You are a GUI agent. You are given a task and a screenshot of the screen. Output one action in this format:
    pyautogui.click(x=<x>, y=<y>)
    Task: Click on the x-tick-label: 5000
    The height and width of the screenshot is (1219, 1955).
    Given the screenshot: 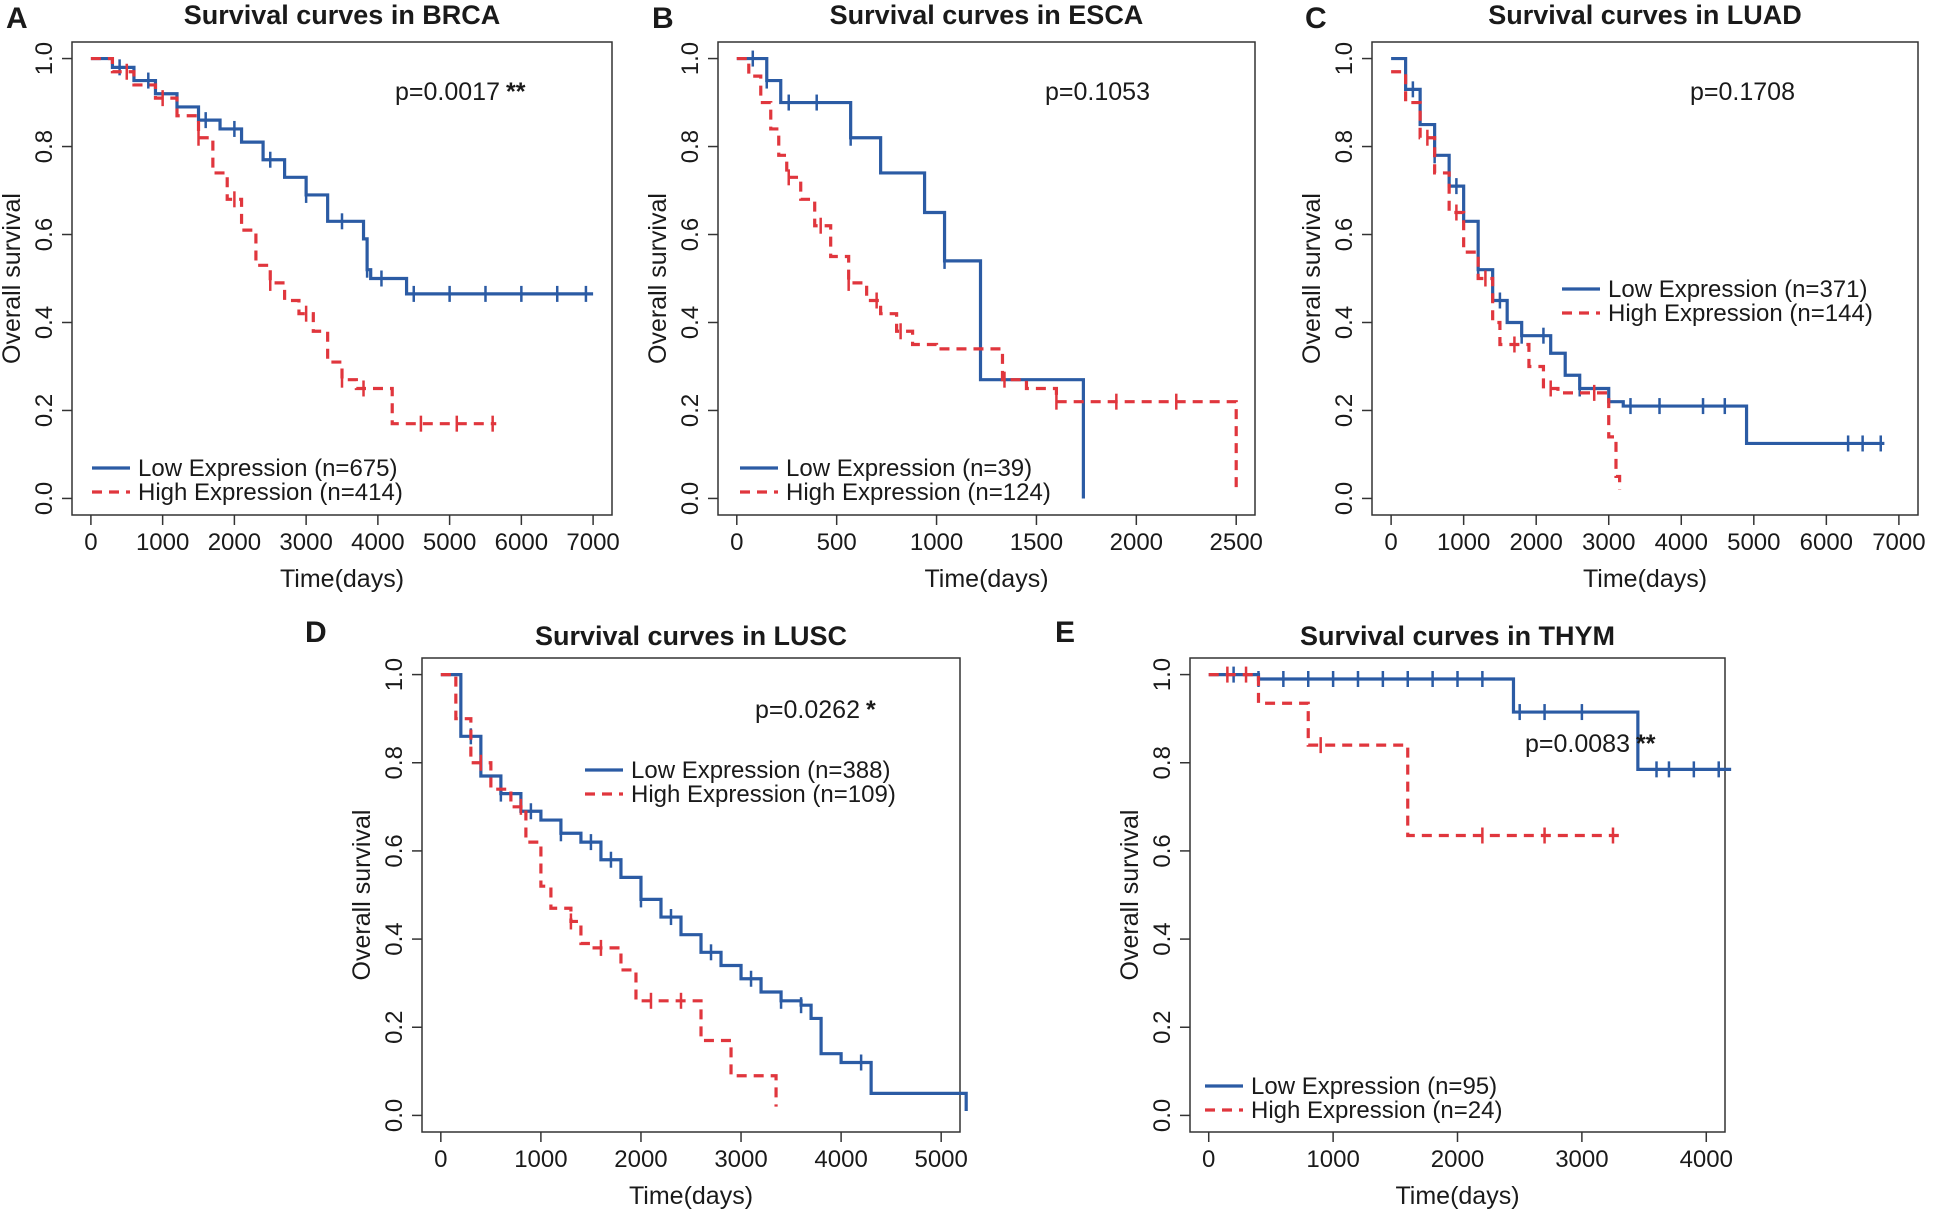 What is the action you would take?
    pyautogui.click(x=940, y=1159)
    